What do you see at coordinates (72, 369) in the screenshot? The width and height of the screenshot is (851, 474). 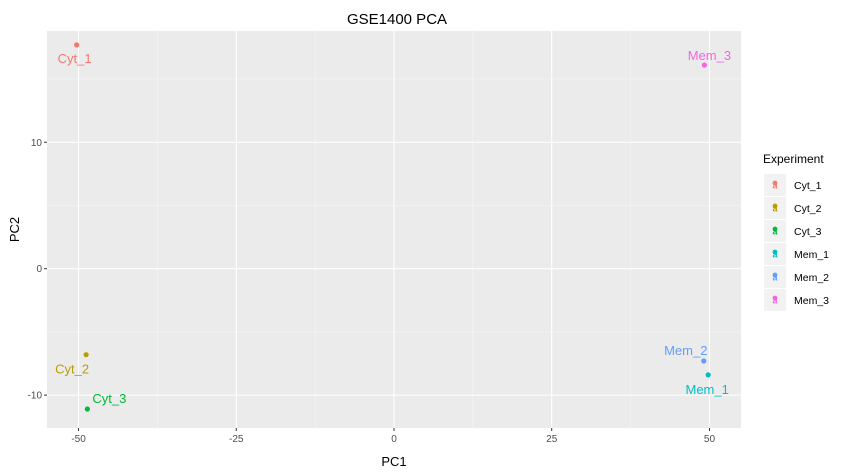 I see `point-label-cyt-2: Cyt_2` at bounding box center [72, 369].